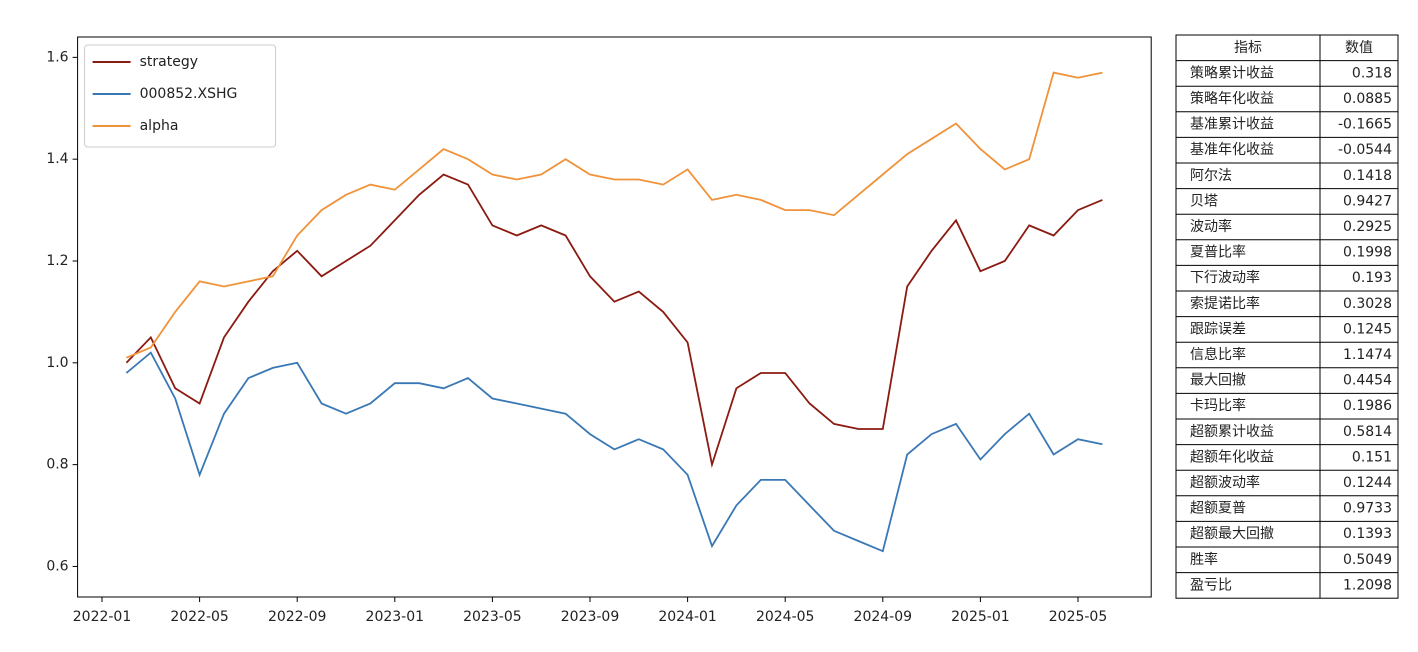  Describe the element at coordinates (1225, 303) in the screenshot. I see `table-metric: 索提诺比率` at that location.